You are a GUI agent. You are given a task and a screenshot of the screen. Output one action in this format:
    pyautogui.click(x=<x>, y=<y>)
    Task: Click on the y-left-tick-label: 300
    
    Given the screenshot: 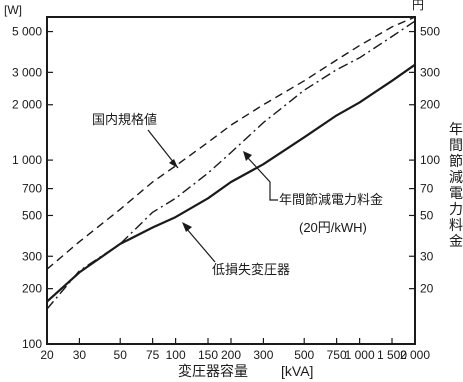 What is the action you would take?
    pyautogui.click(x=32, y=256)
    